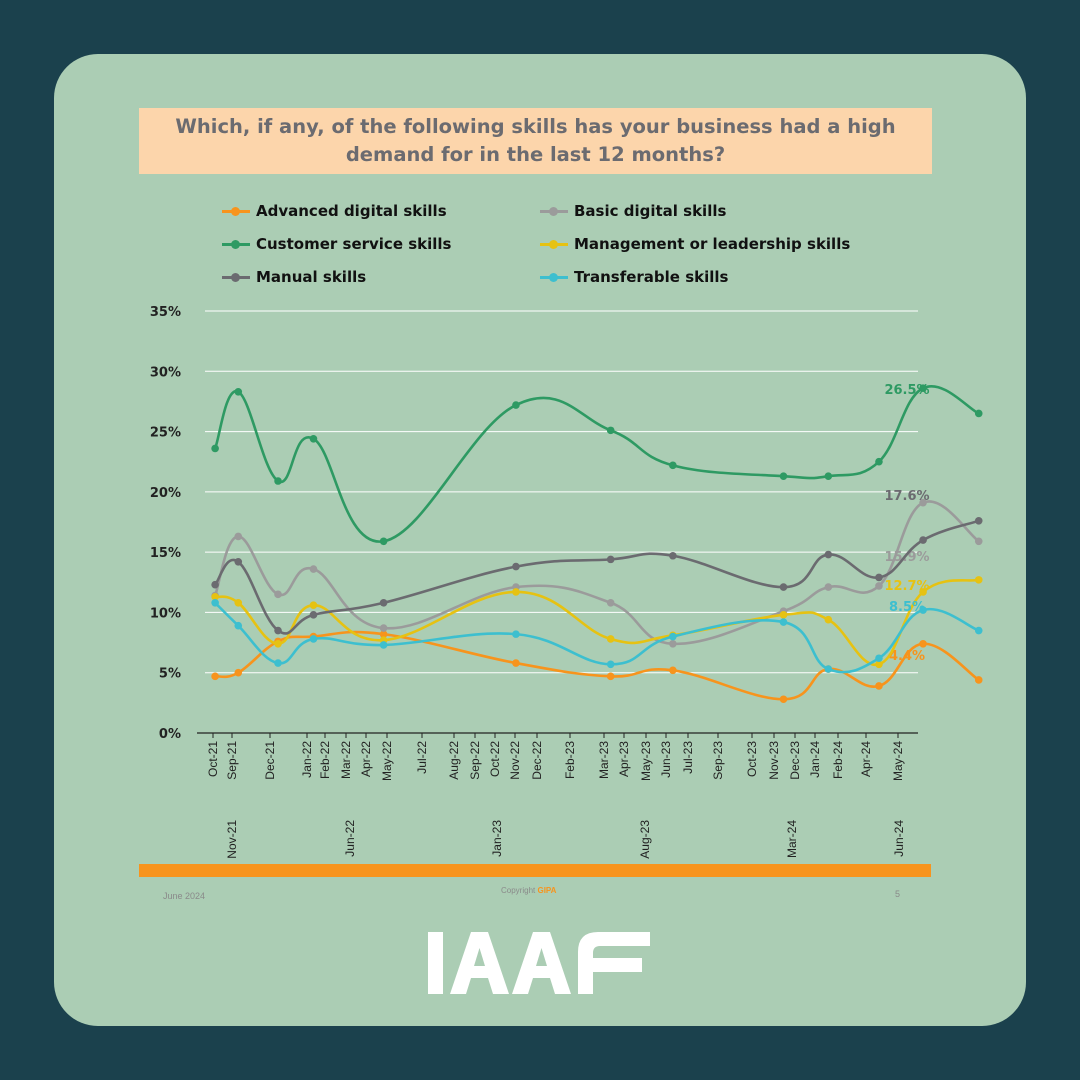 Image resolution: width=1080 pixels, height=1080 pixels. I want to click on x-tick-label: Sep-21, so click(232, 760).